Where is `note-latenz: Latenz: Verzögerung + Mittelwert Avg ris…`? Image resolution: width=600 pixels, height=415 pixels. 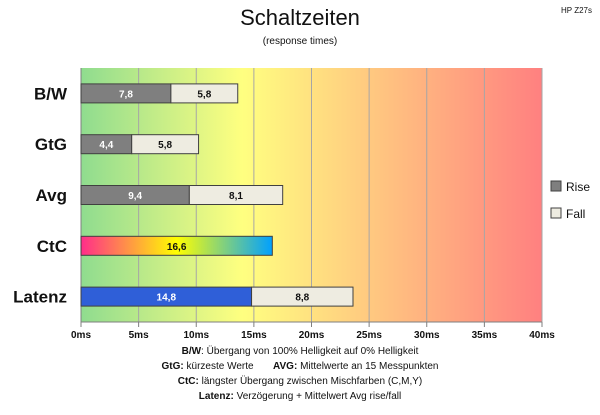
note-latenz: Latenz: Verzögerung + Mittelwert Avg ris… is located at coordinates (300, 396).